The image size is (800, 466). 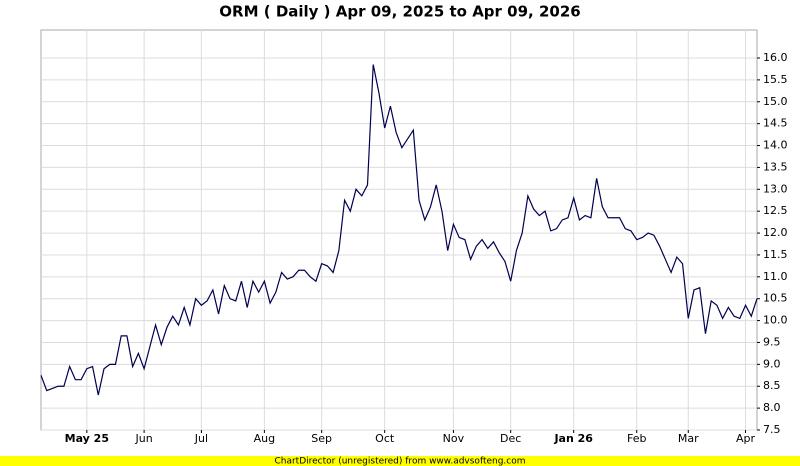 What do you see at coordinates (201, 438) in the screenshot?
I see `x-tick-label: Jul` at bounding box center [201, 438].